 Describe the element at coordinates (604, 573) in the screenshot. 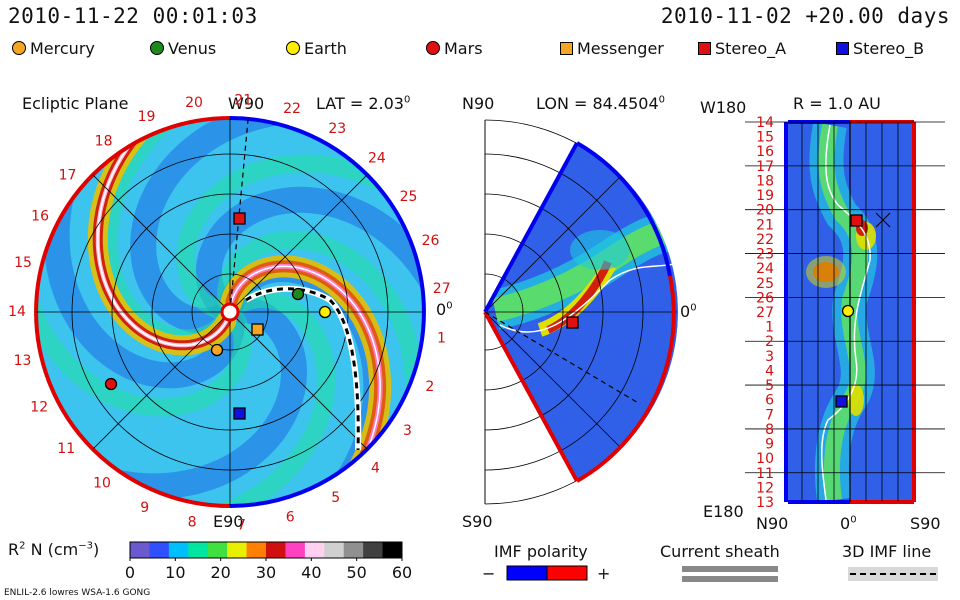

I see `imf-plus: +` at that location.